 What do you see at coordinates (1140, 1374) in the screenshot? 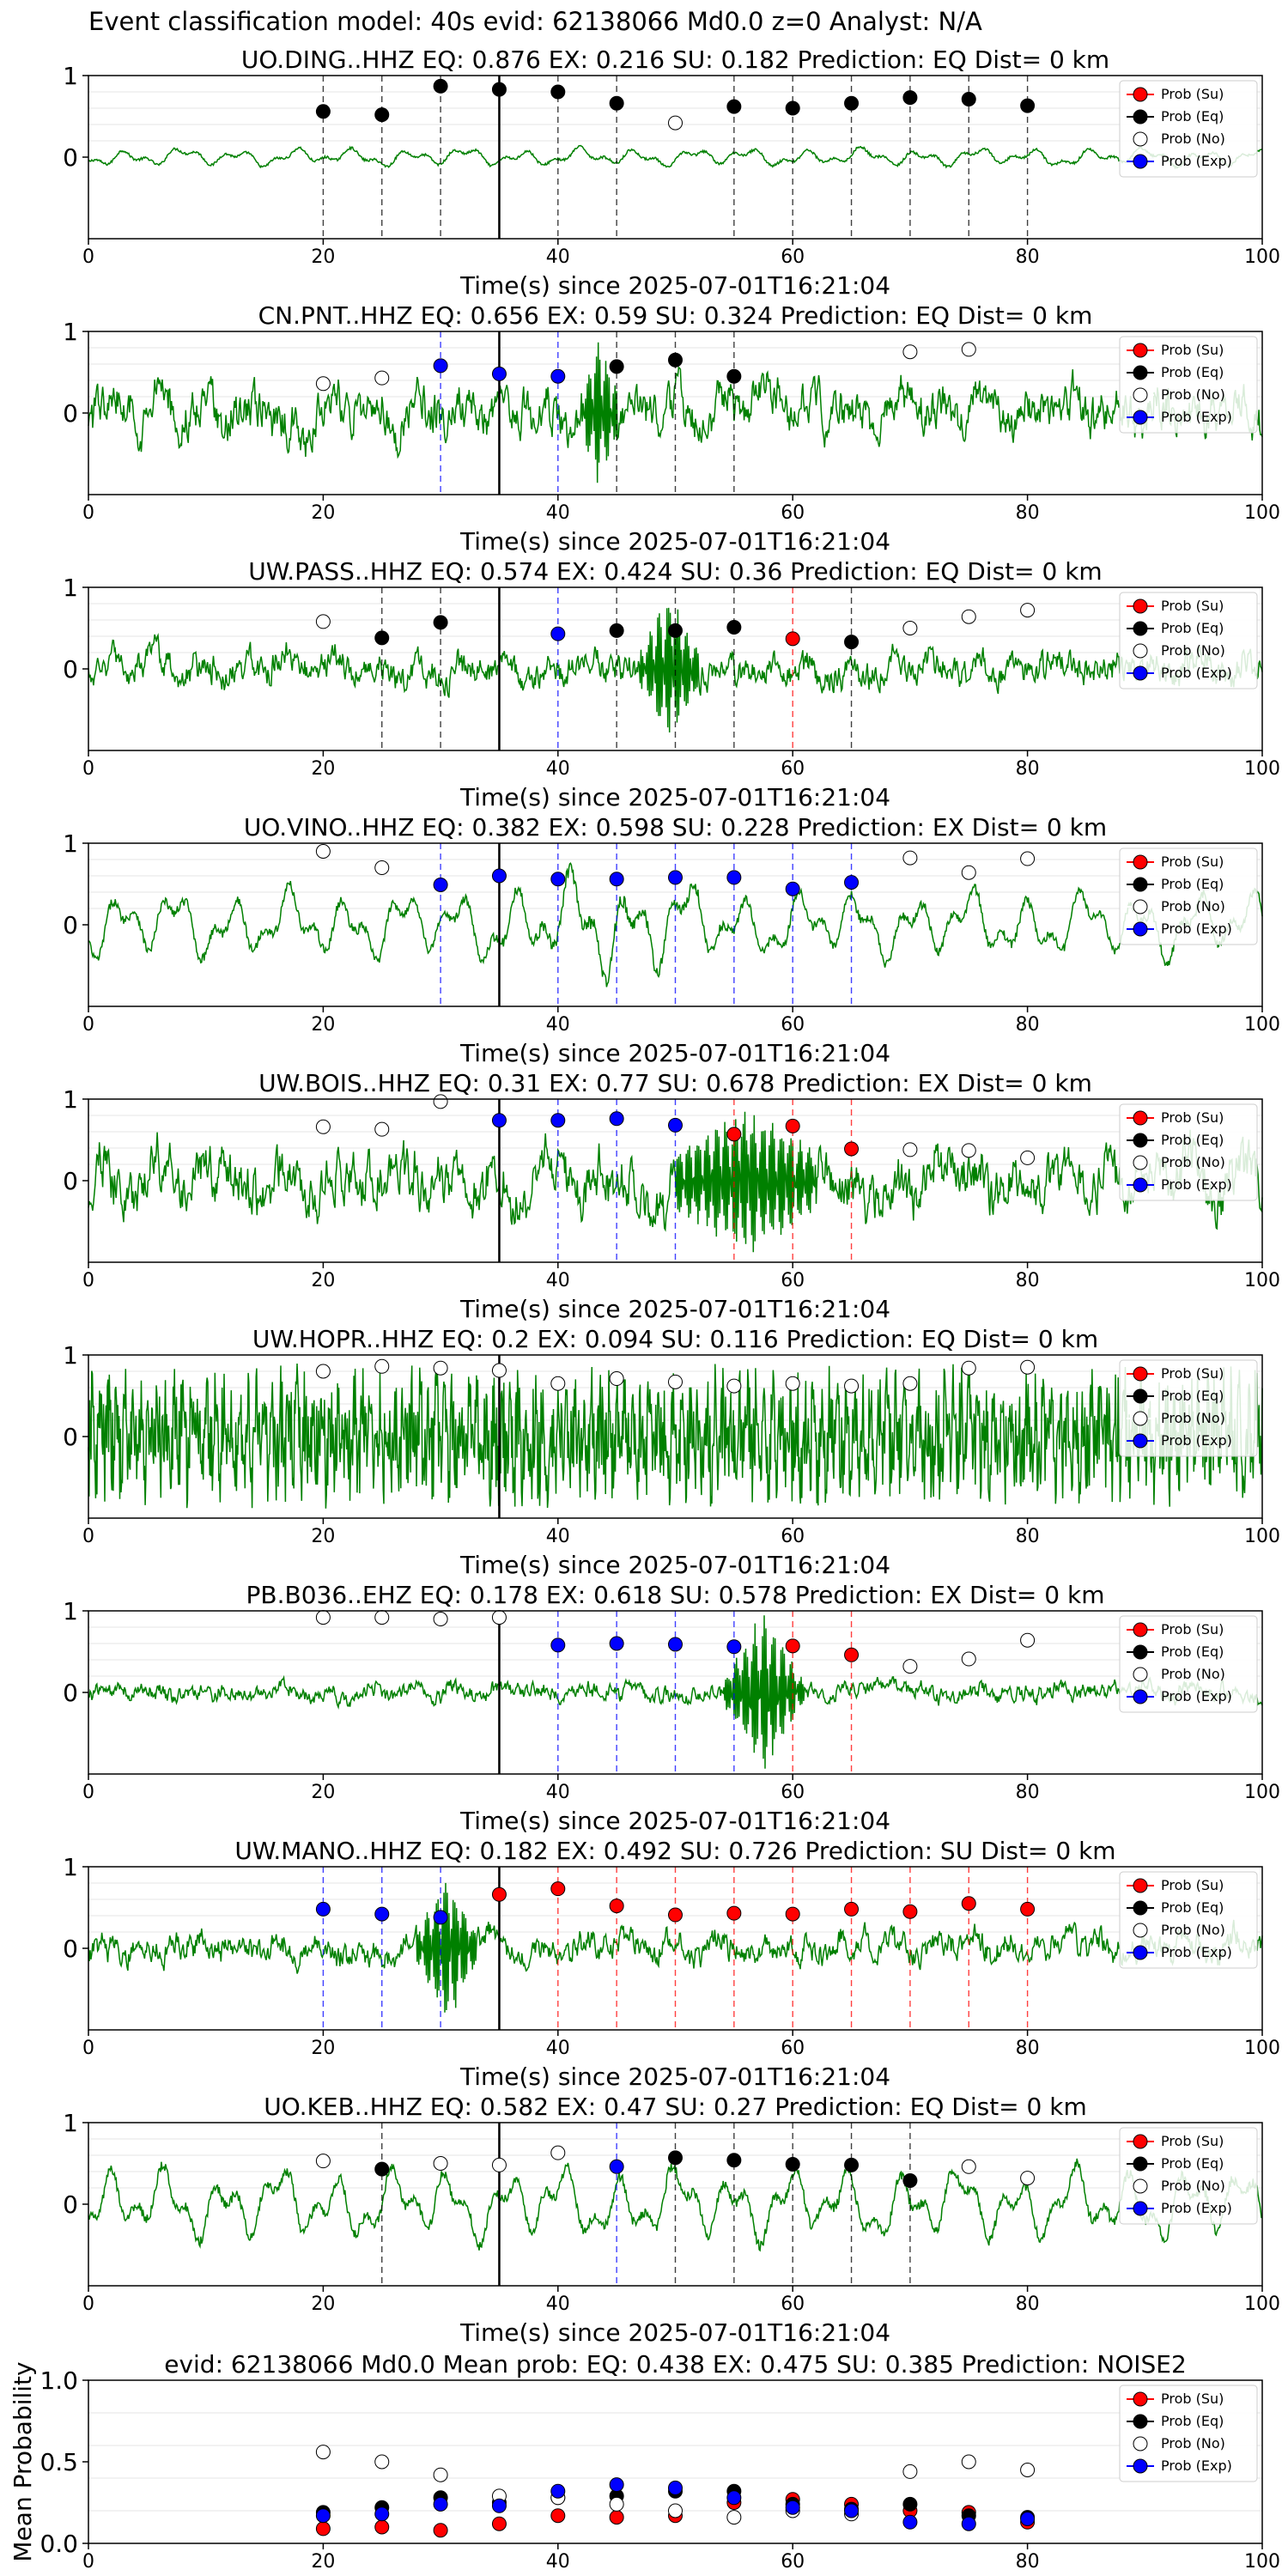
I see `legend-marker-su` at bounding box center [1140, 1374].